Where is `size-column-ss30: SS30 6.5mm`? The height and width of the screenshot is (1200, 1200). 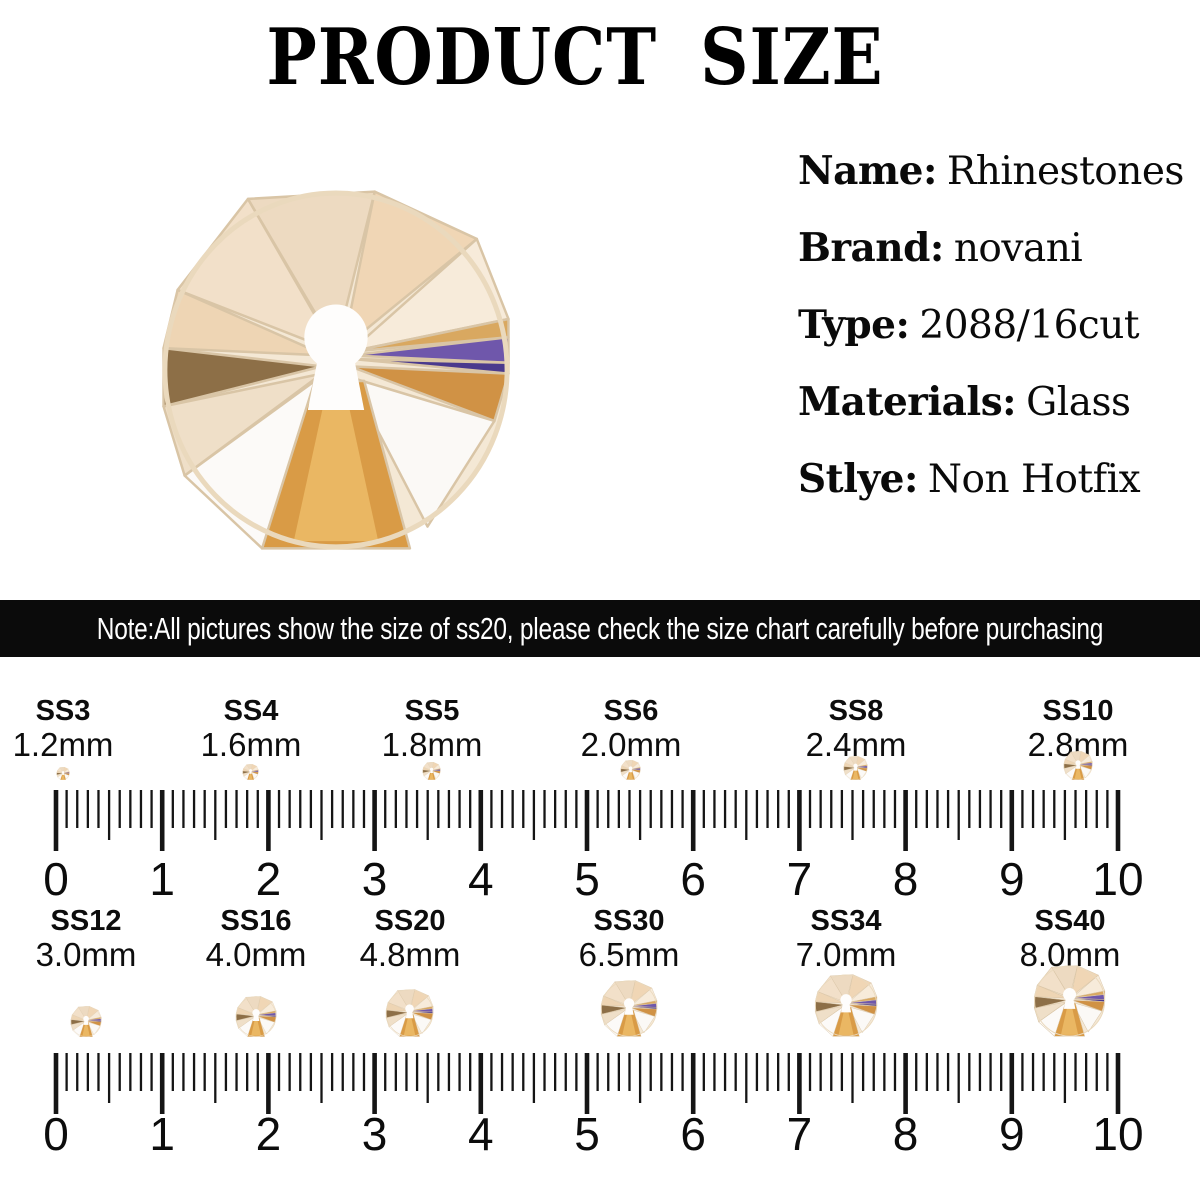 size-column-ss30: SS30 6.5mm is located at coordinates (629, 971).